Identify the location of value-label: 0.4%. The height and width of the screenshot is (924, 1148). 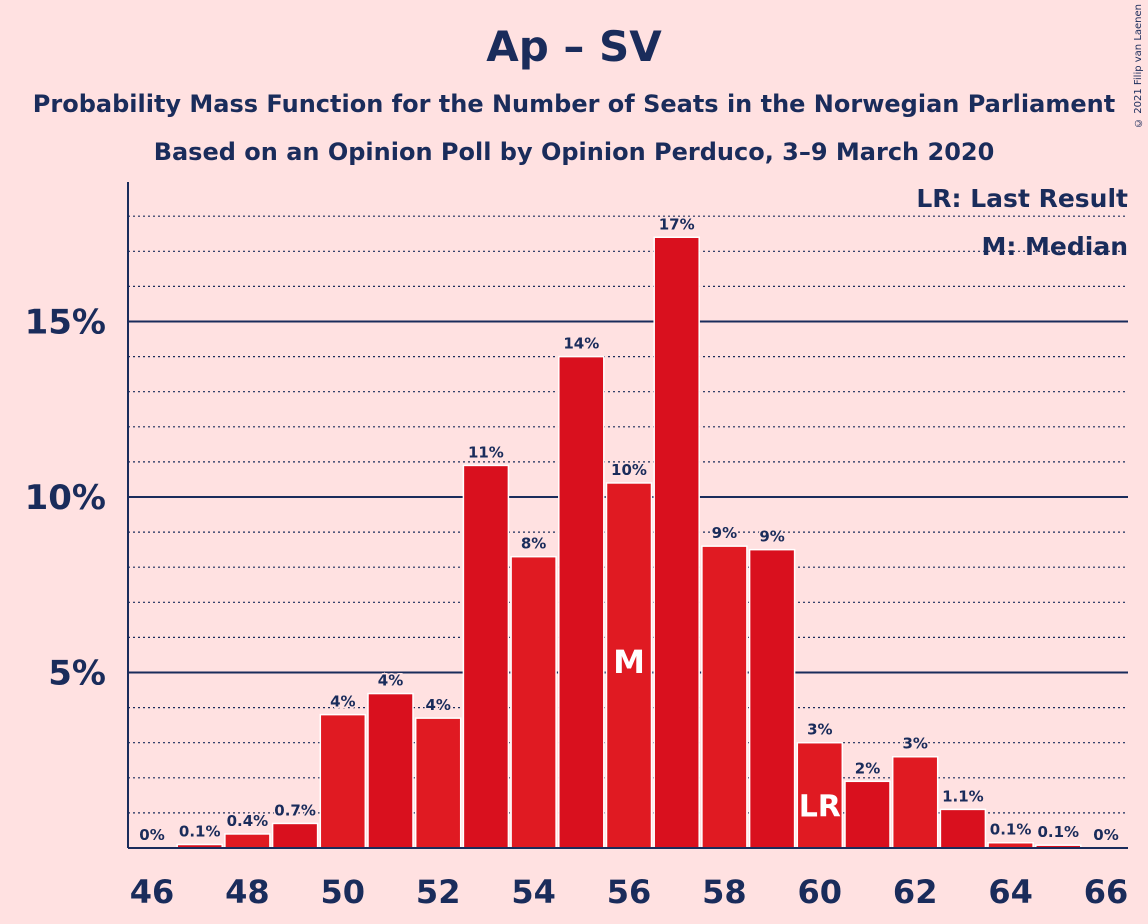
(248, 821).